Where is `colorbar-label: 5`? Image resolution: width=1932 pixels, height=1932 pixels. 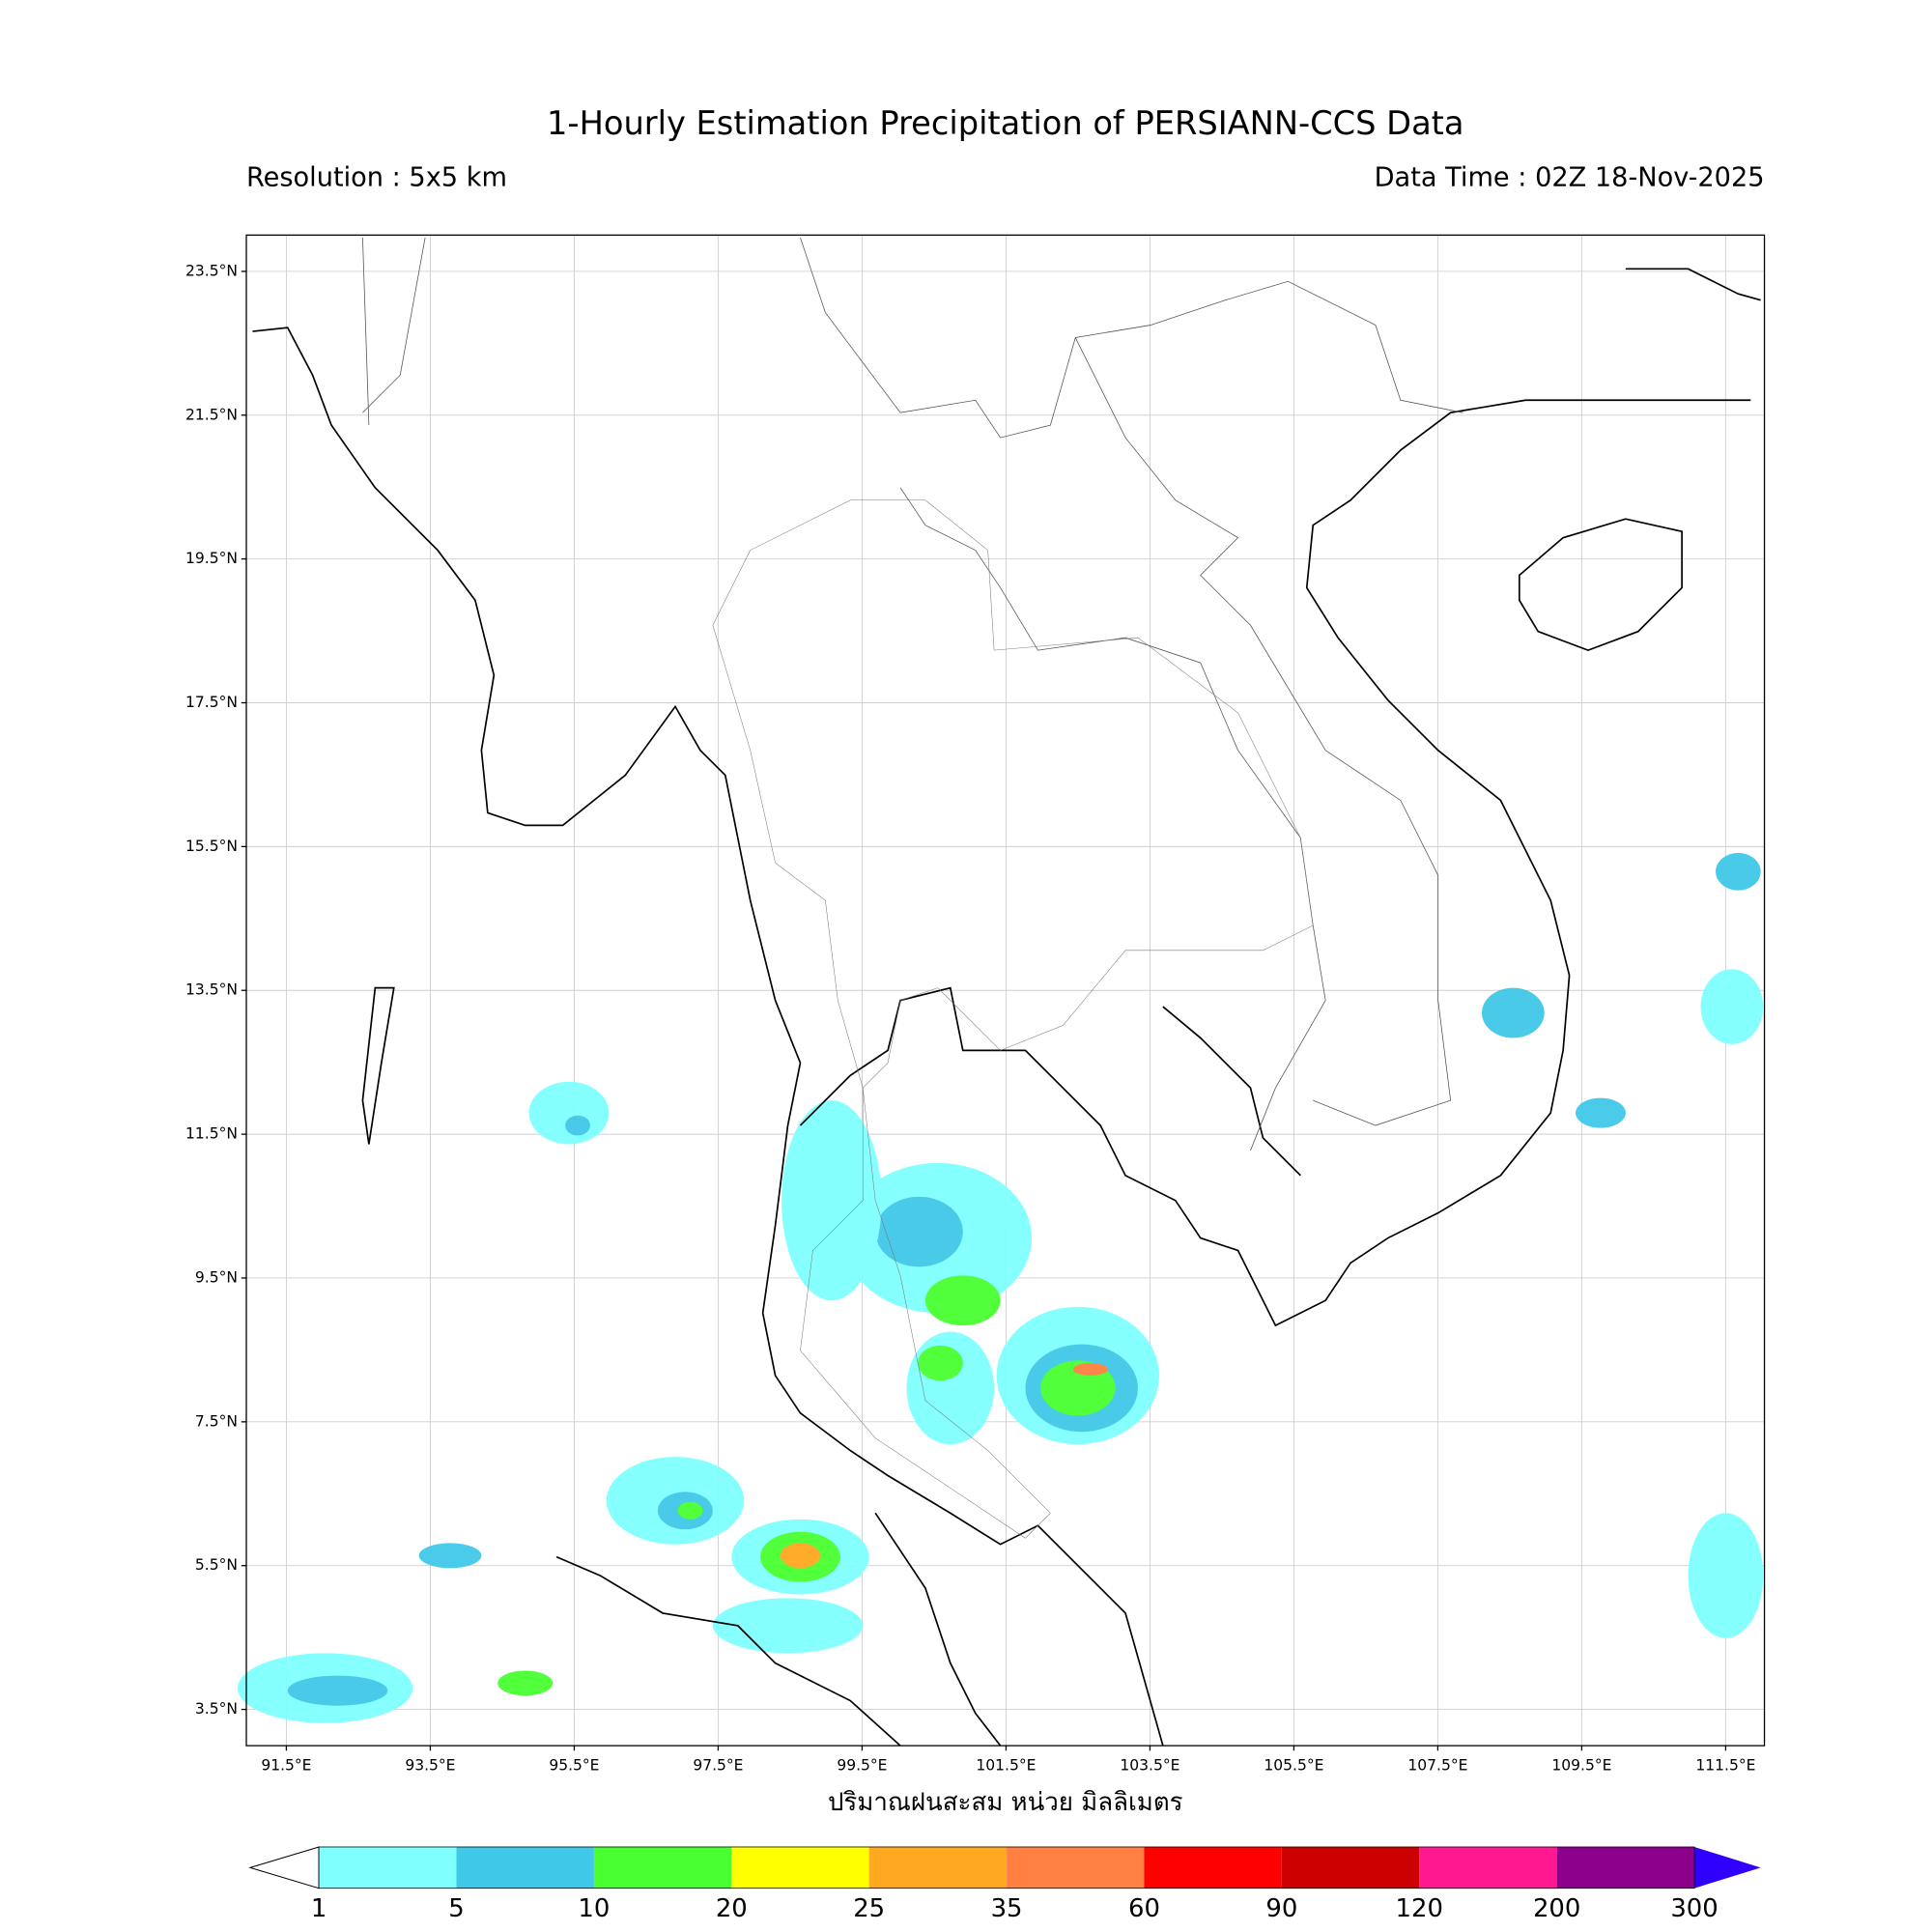
colorbar-label: 5 is located at coordinates (456, 1908).